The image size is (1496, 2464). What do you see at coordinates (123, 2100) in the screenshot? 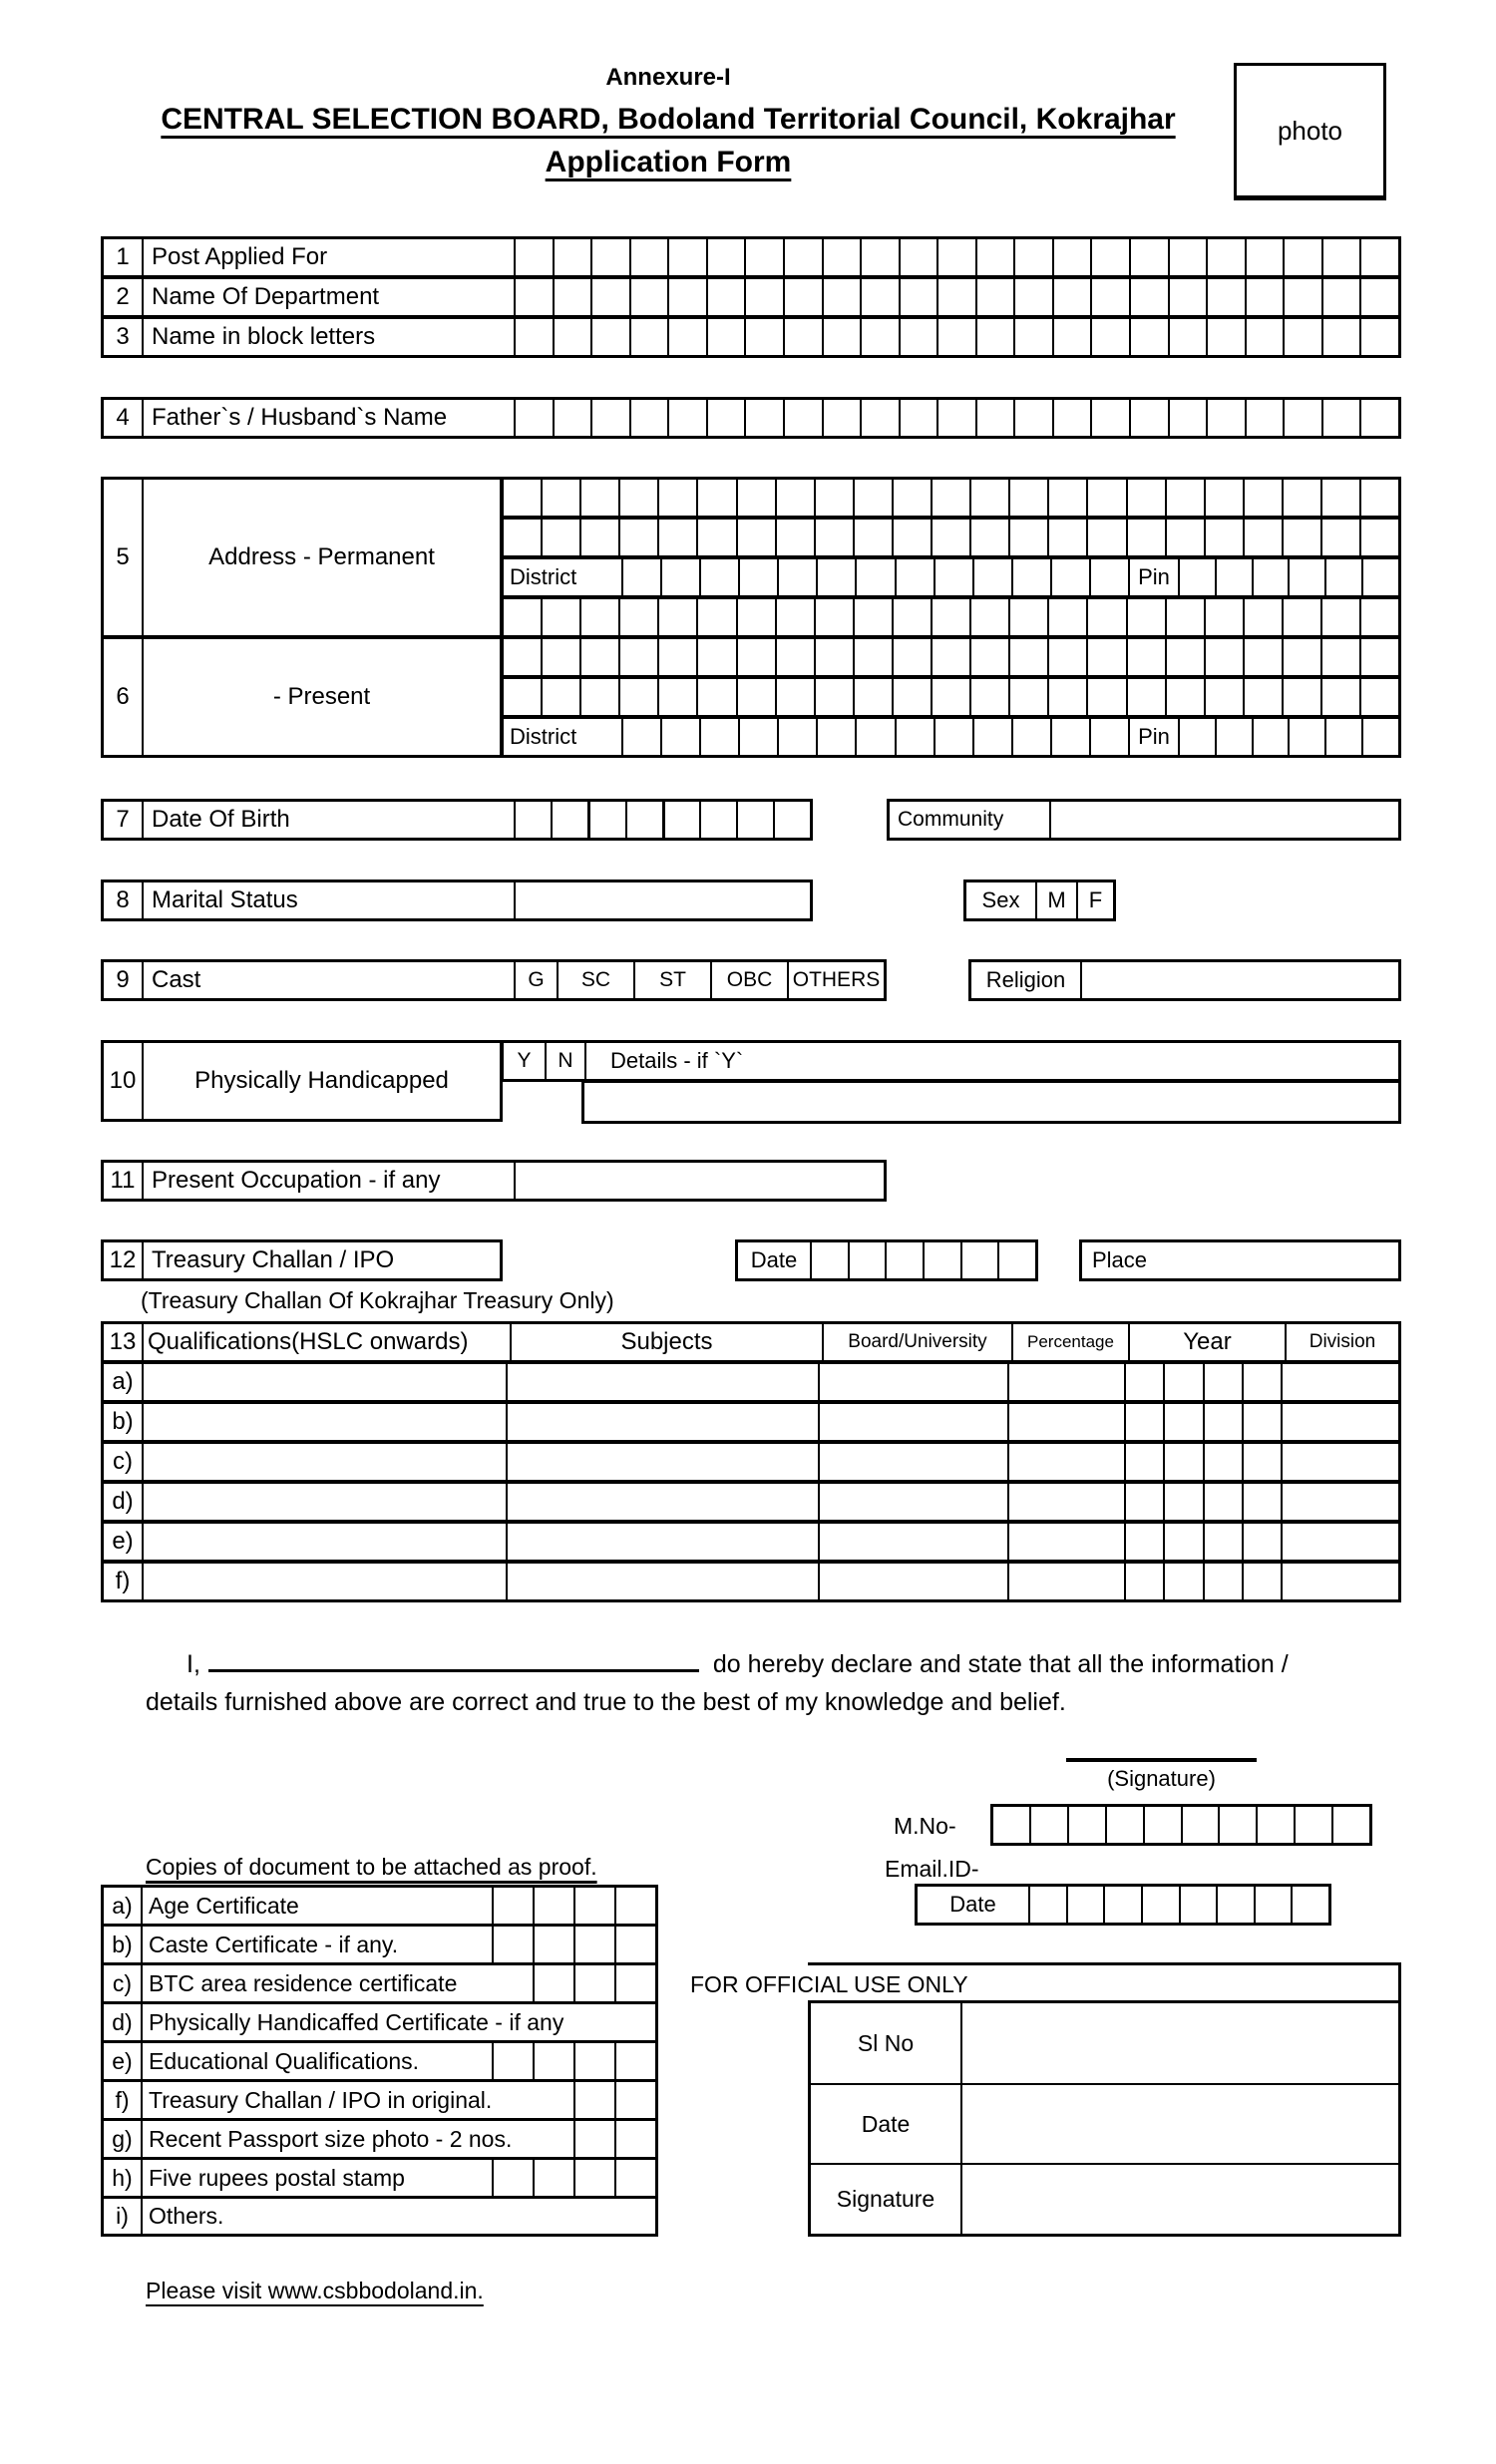
I see `item-letter: f)` at bounding box center [123, 2100].